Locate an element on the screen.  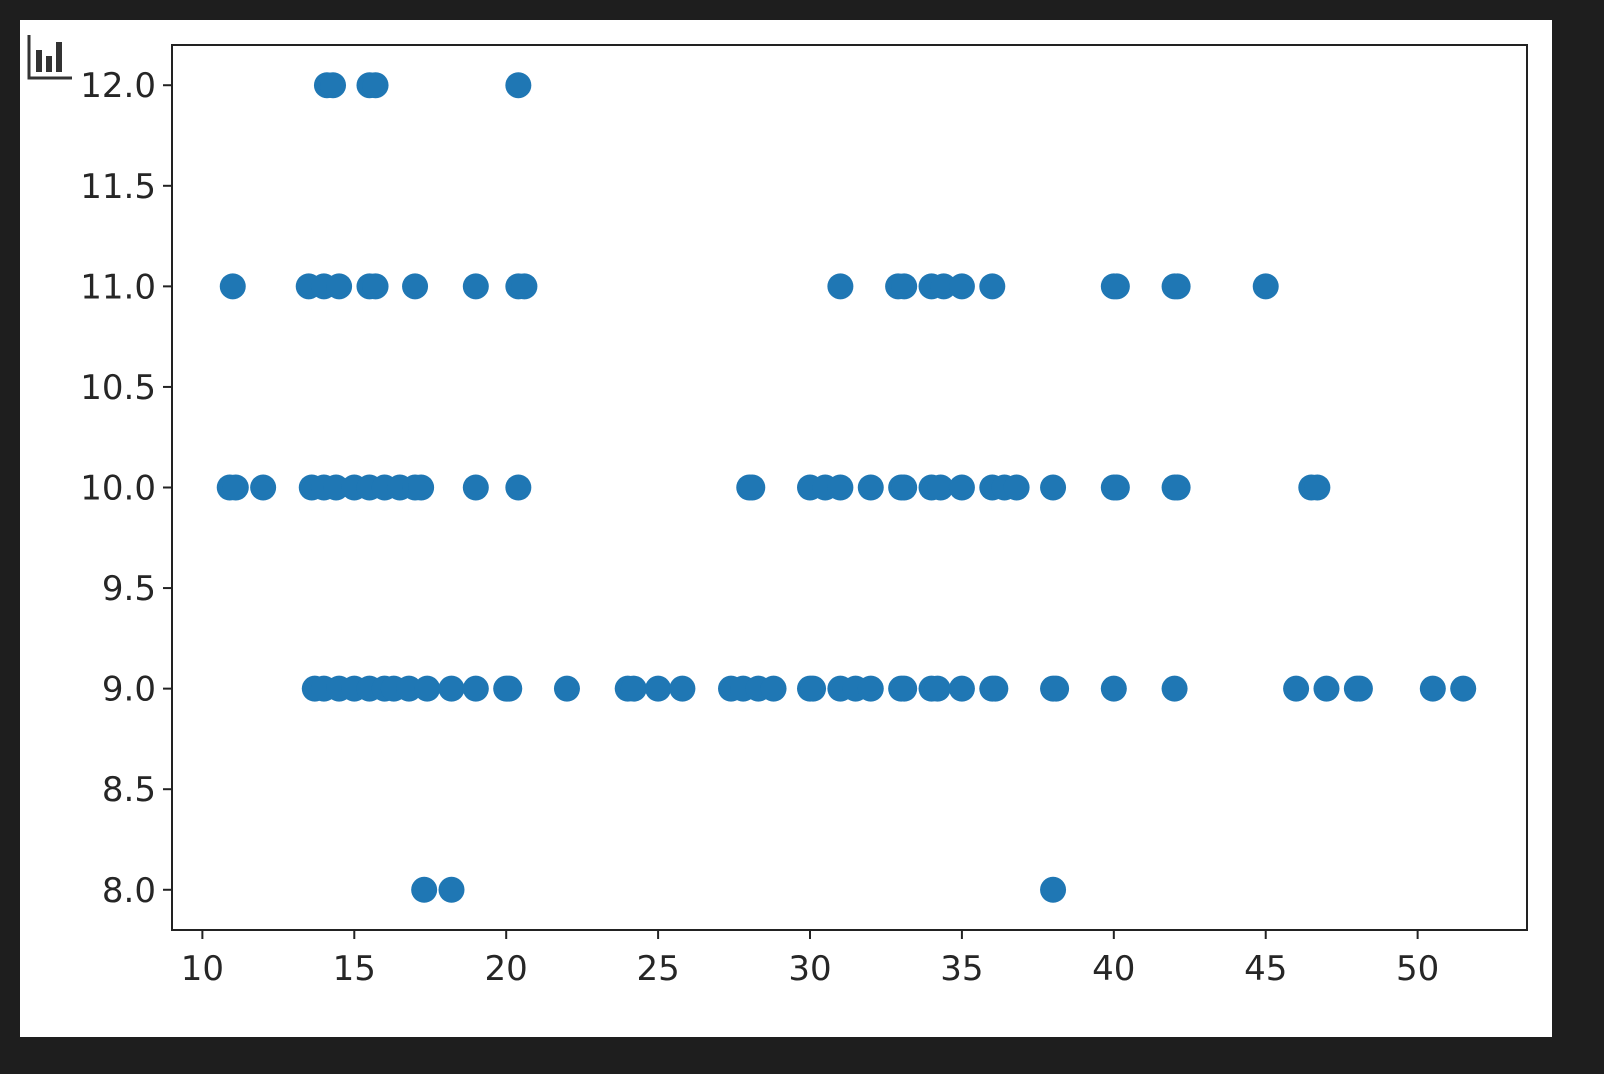
bar-chart-icon is located at coordinates (51, 57).